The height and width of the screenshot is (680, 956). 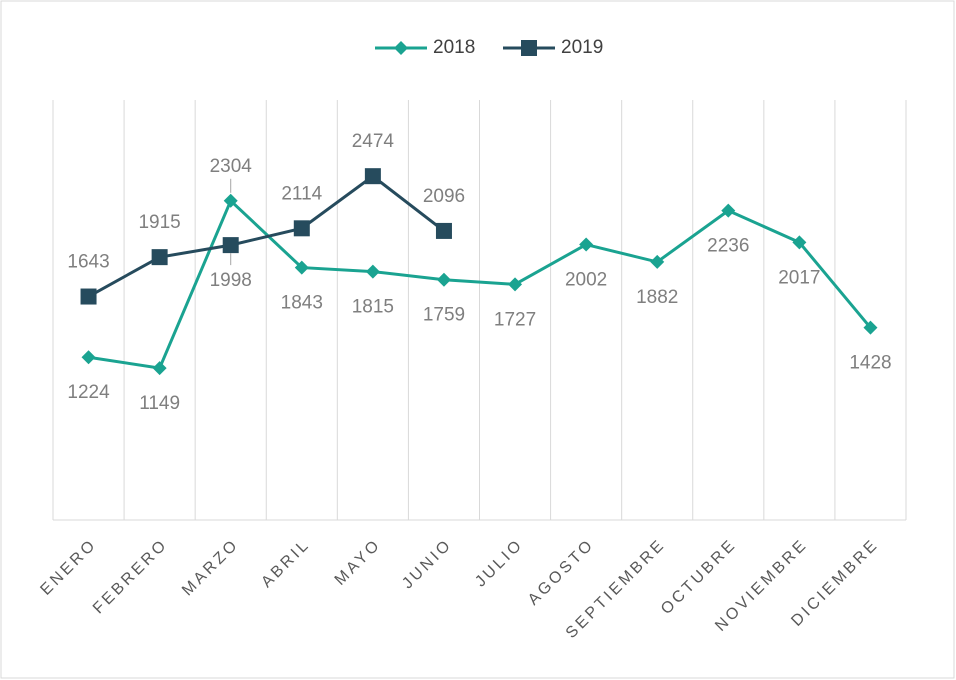 What do you see at coordinates (159, 403) in the screenshot?
I see `data-label: 1149` at bounding box center [159, 403].